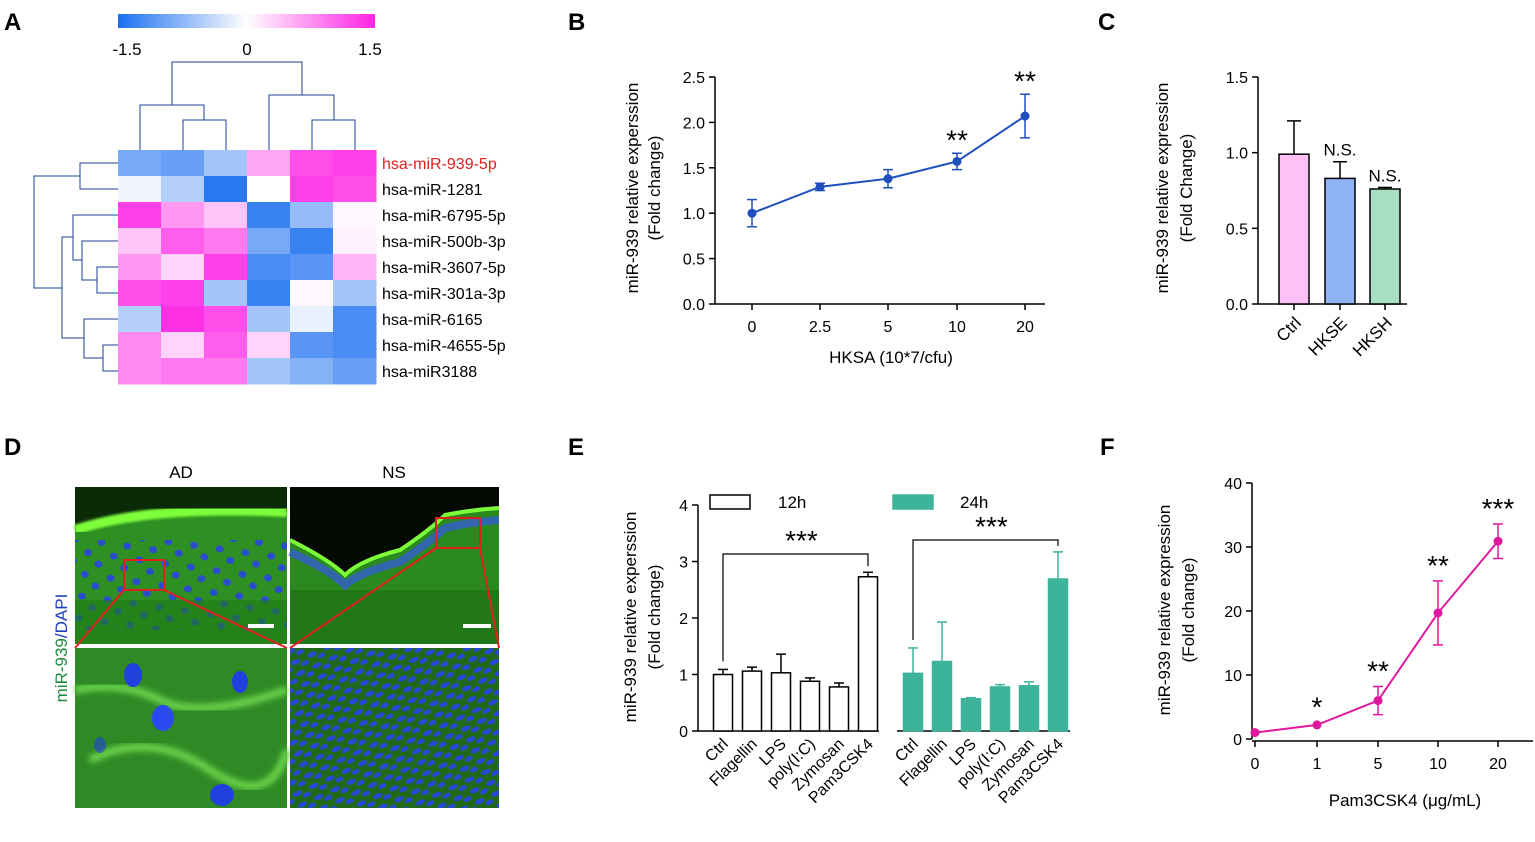  What do you see at coordinates (1233, 484) in the screenshot?
I see `y-tick-label: 40` at bounding box center [1233, 484].